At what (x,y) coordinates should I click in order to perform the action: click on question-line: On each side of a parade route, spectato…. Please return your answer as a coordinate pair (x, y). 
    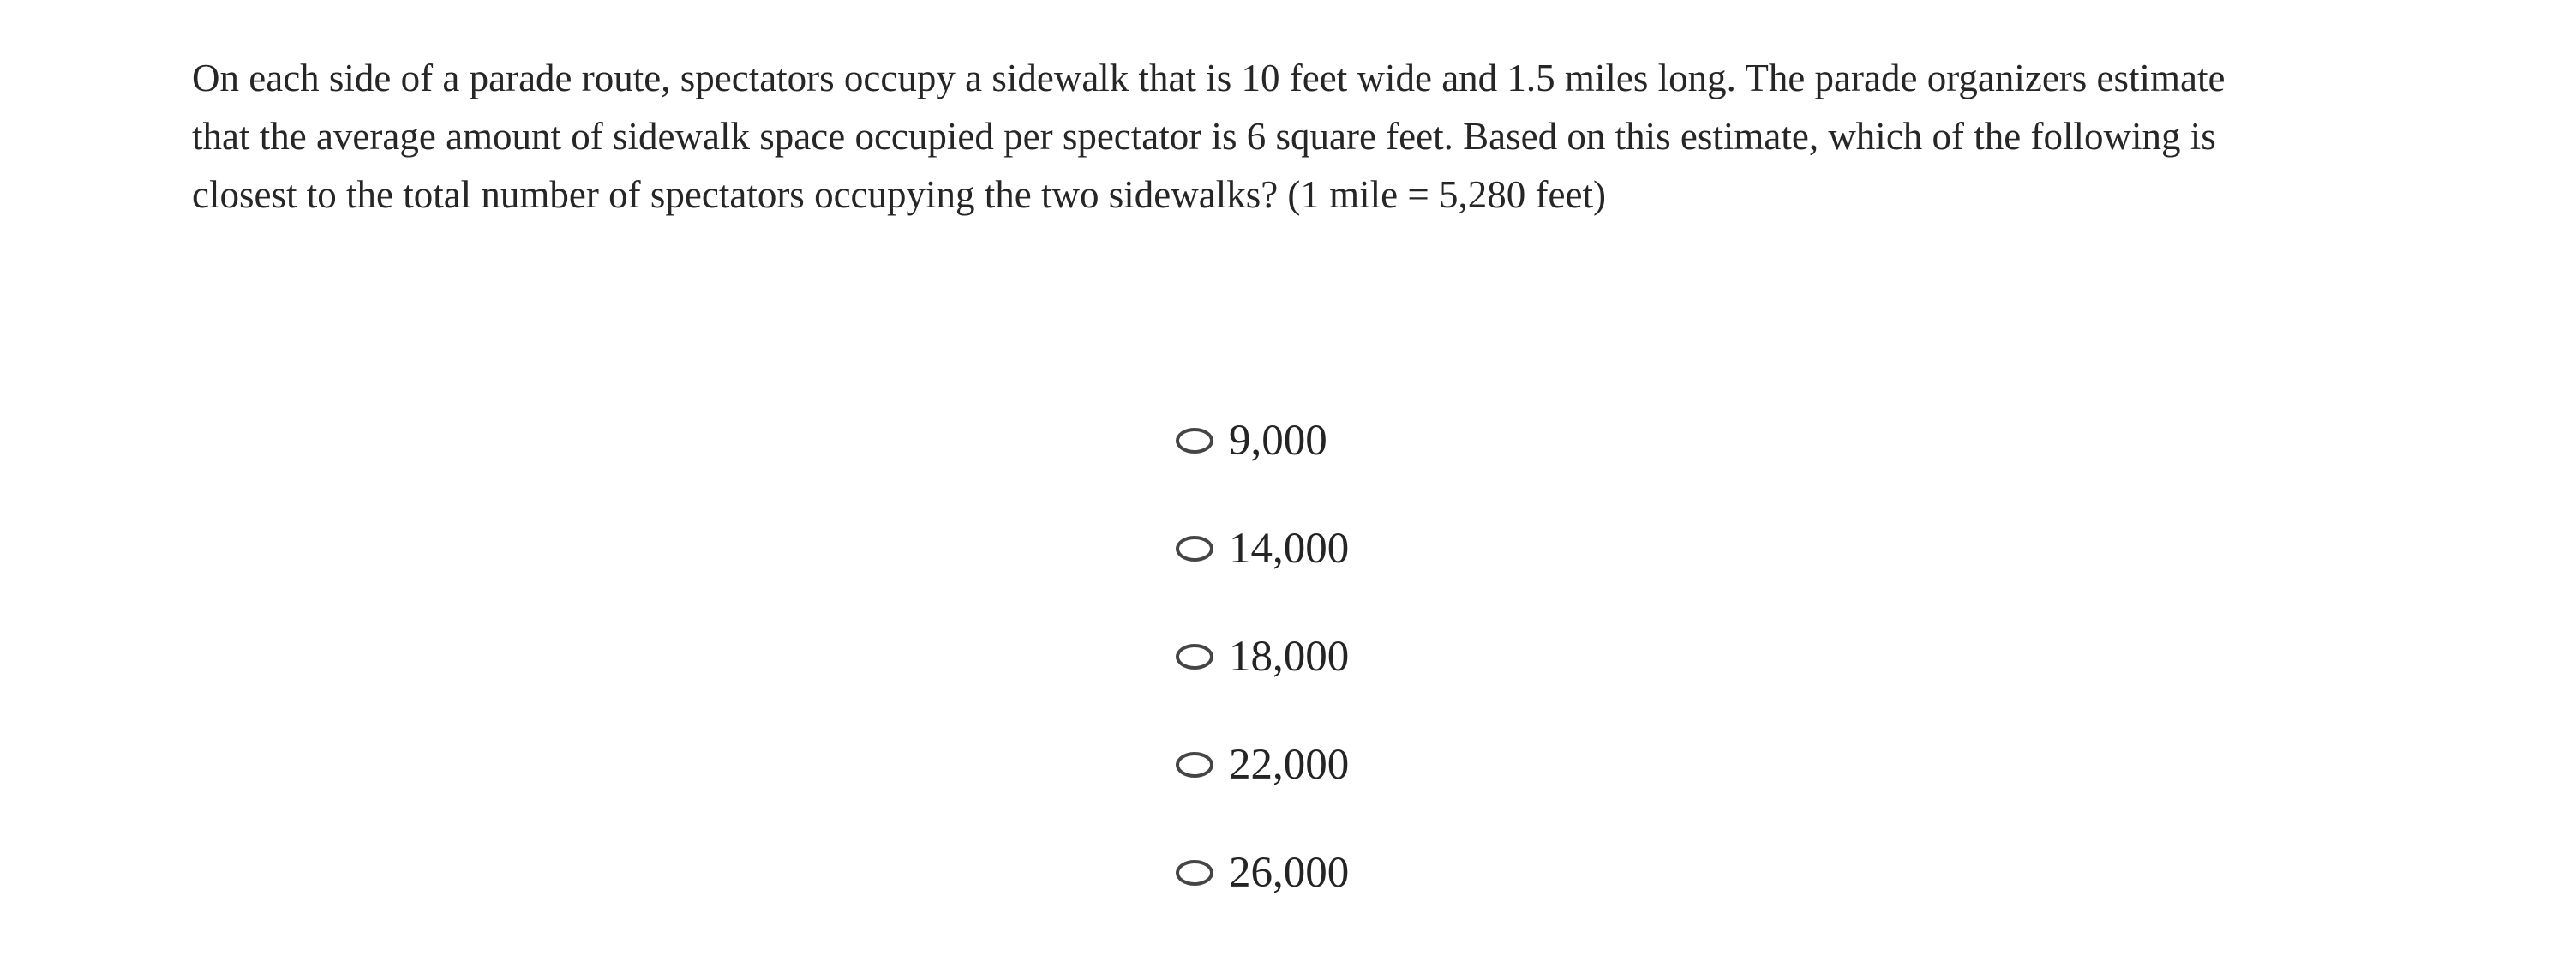
    Looking at the image, I should click on (1209, 78).